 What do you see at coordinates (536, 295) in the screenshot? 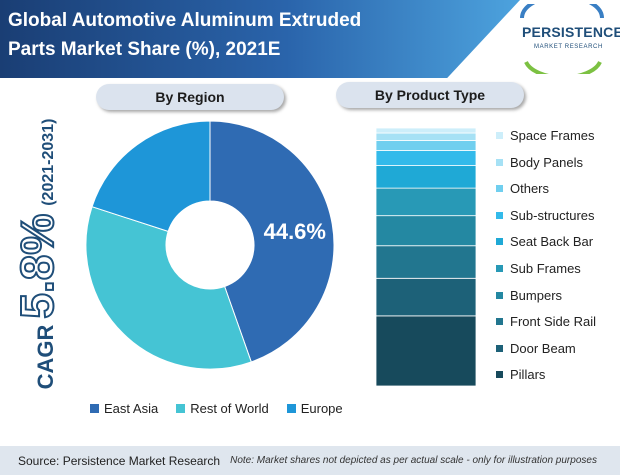
I see `legend-label: Bumpers` at bounding box center [536, 295].